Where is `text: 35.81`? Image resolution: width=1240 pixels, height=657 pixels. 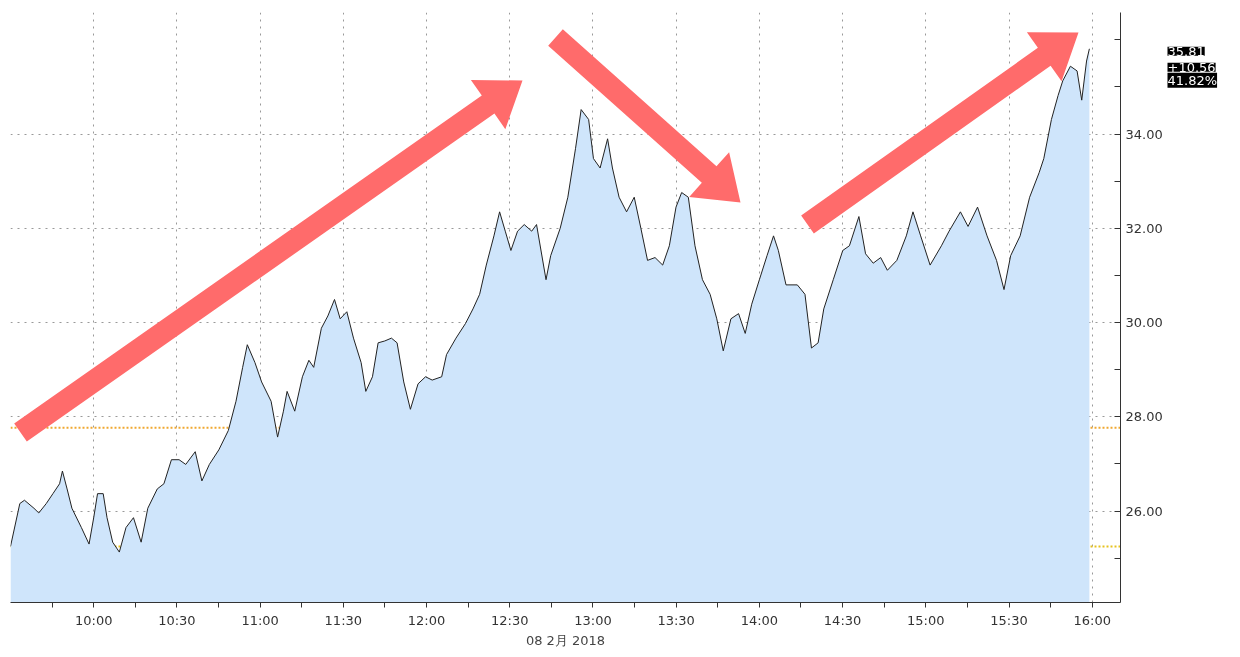 text: 35.81 is located at coordinates (1186, 51).